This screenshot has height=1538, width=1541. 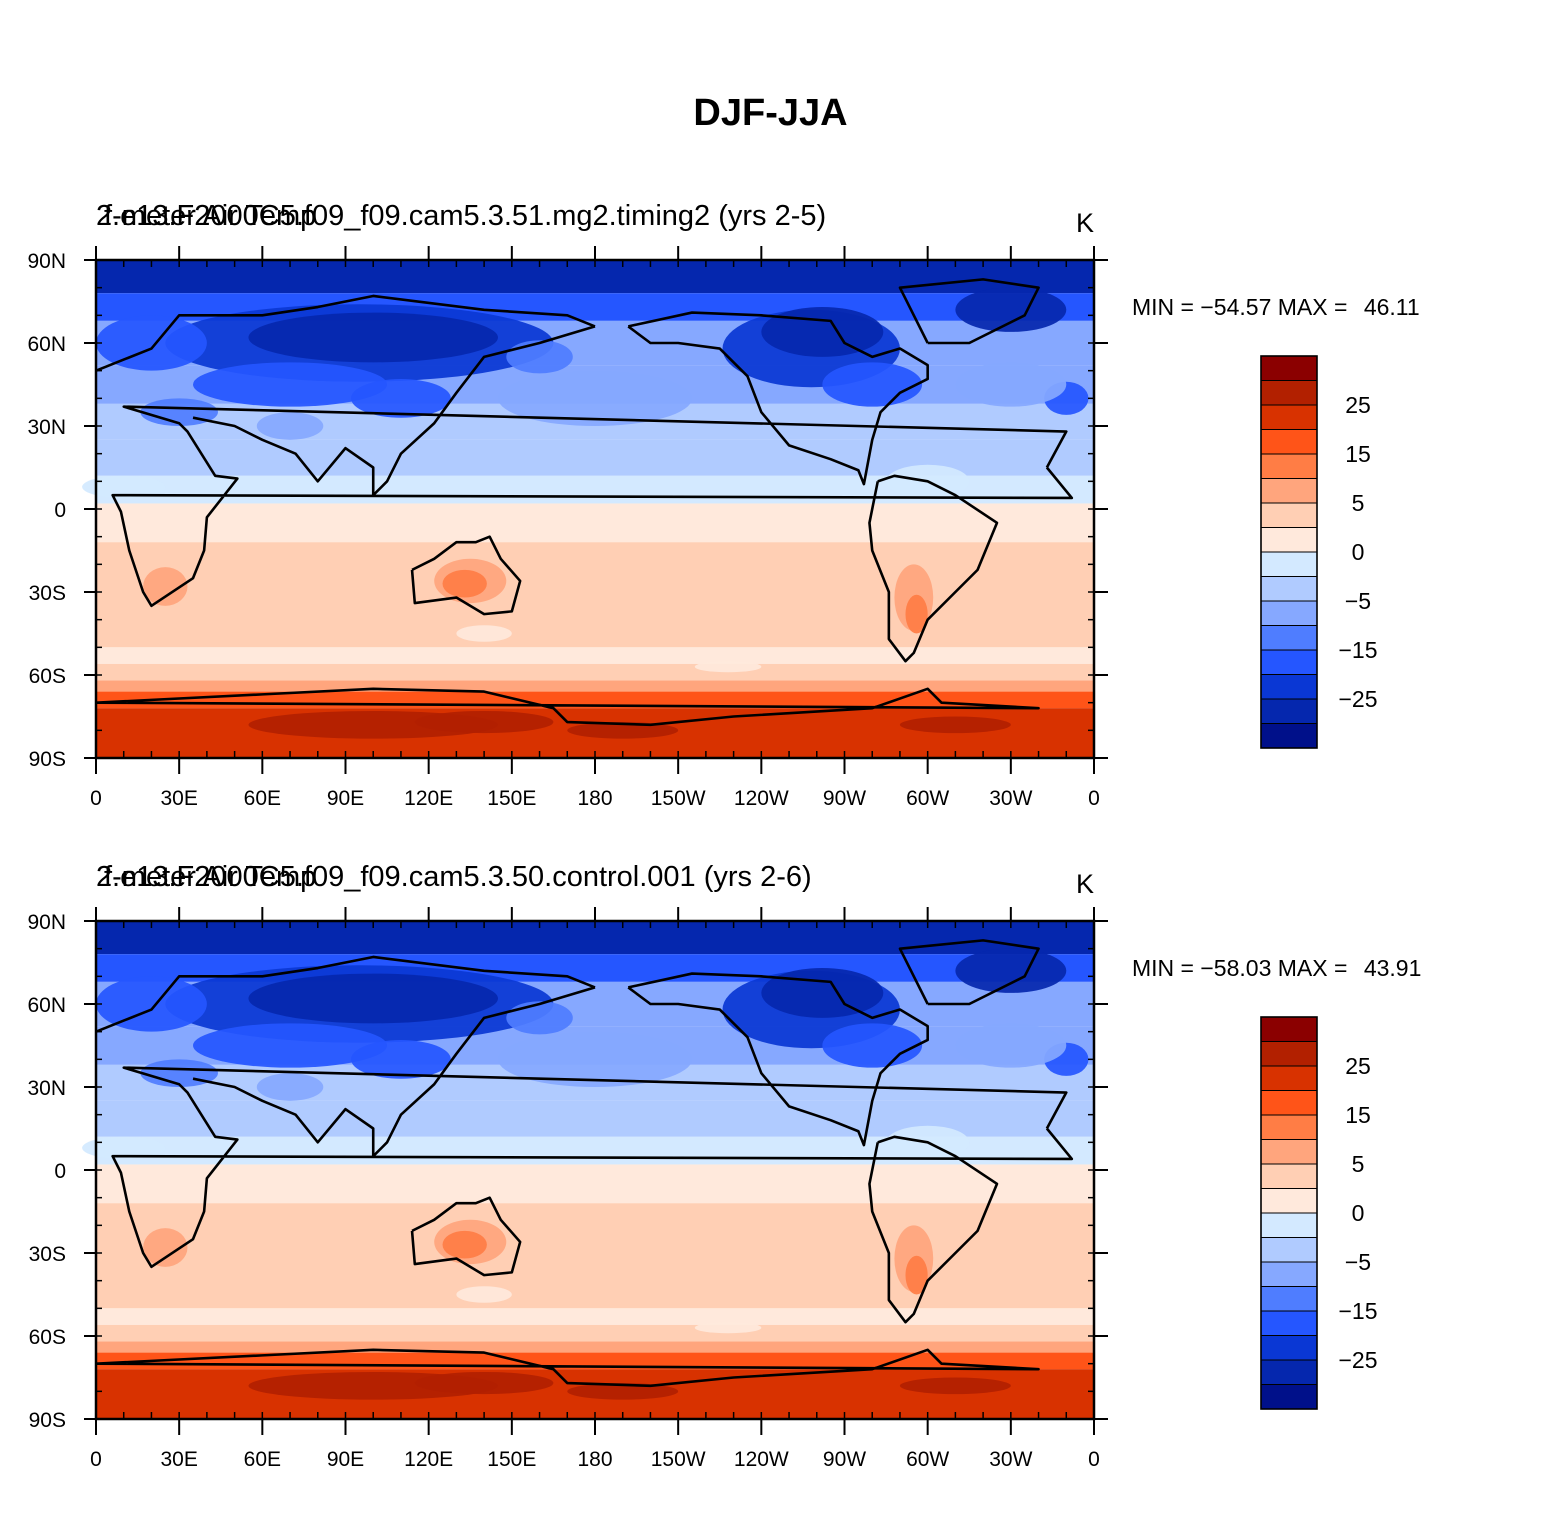 What do you see at coordinates (1358, 1164) in the screenshot?
I see `colorbar-tick-label: 5` at bounding box center [1358, 1164].